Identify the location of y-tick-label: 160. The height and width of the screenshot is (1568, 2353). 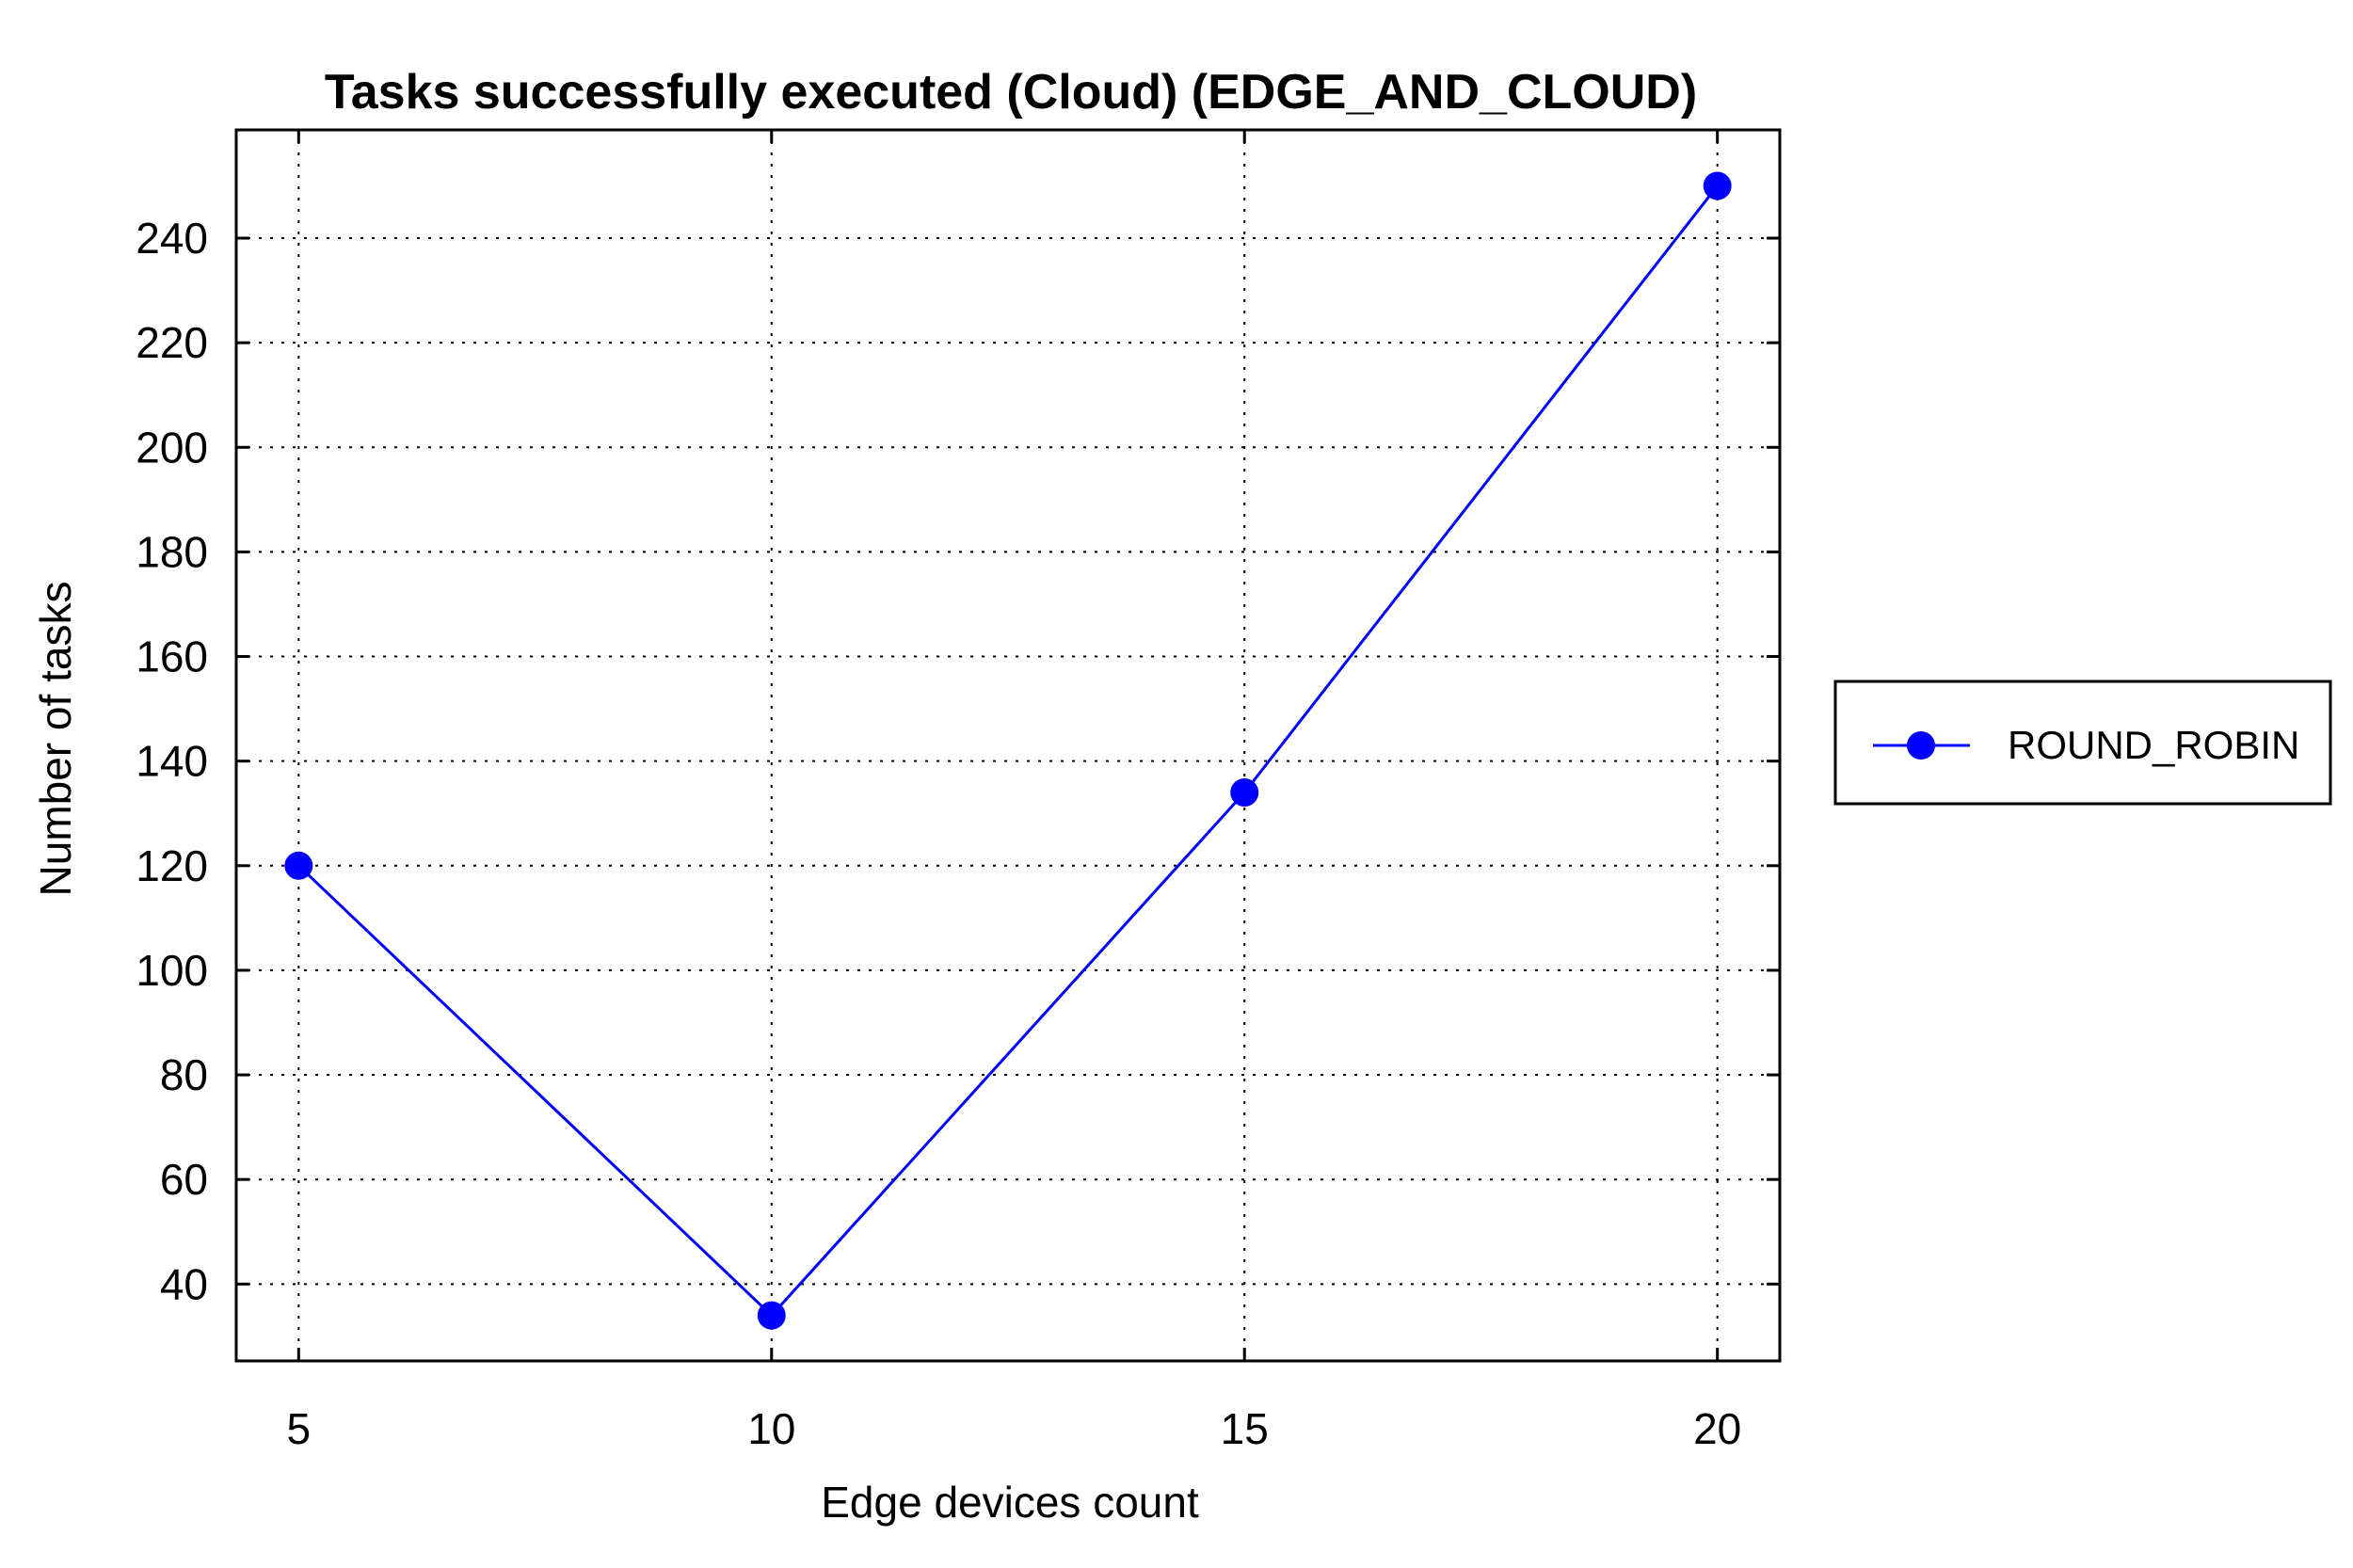
(172, 656).